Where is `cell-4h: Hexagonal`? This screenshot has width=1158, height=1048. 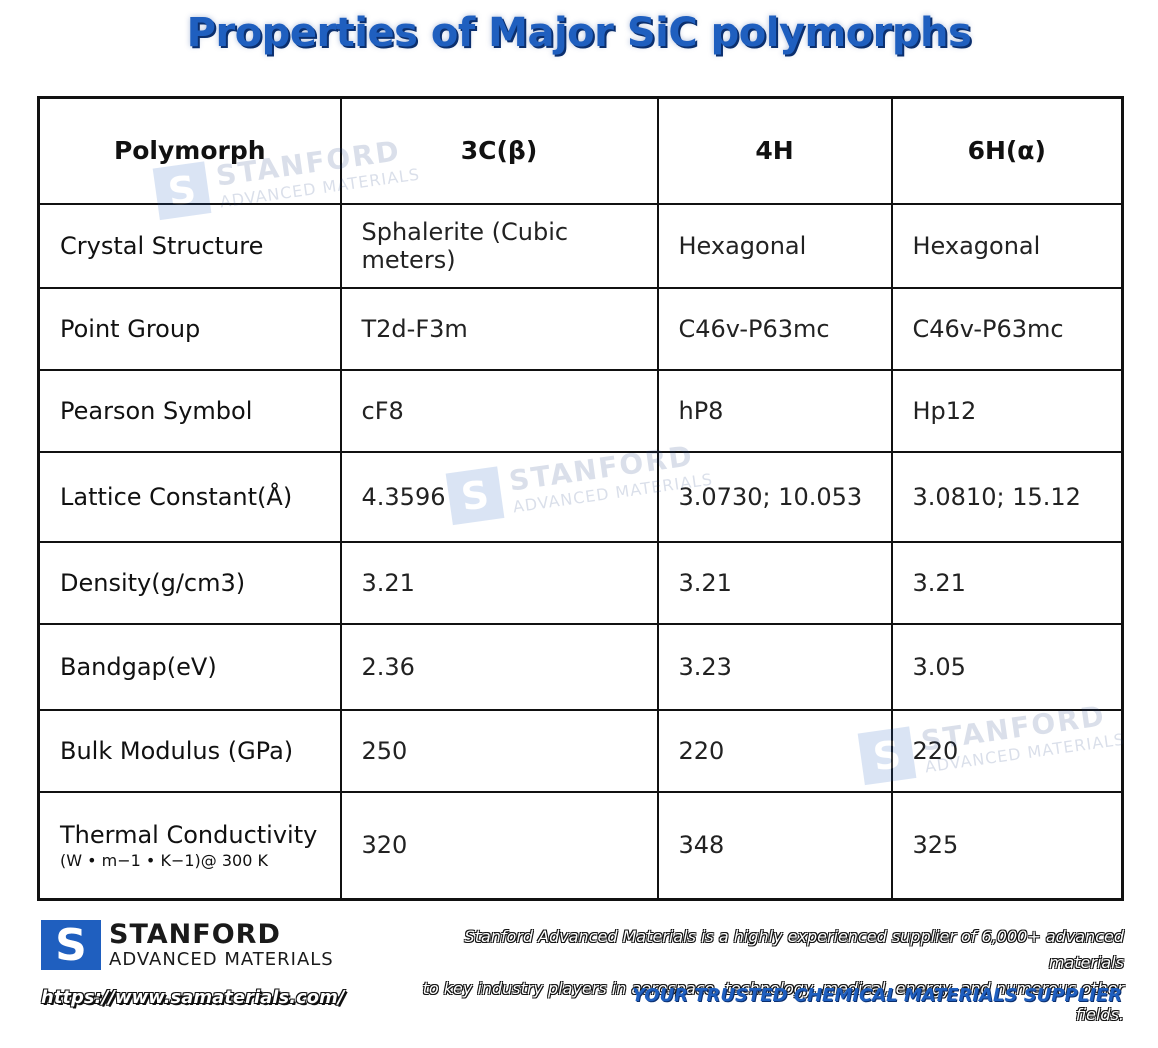 cell-4h: Hexagonal is located at coordinates (774, 245).